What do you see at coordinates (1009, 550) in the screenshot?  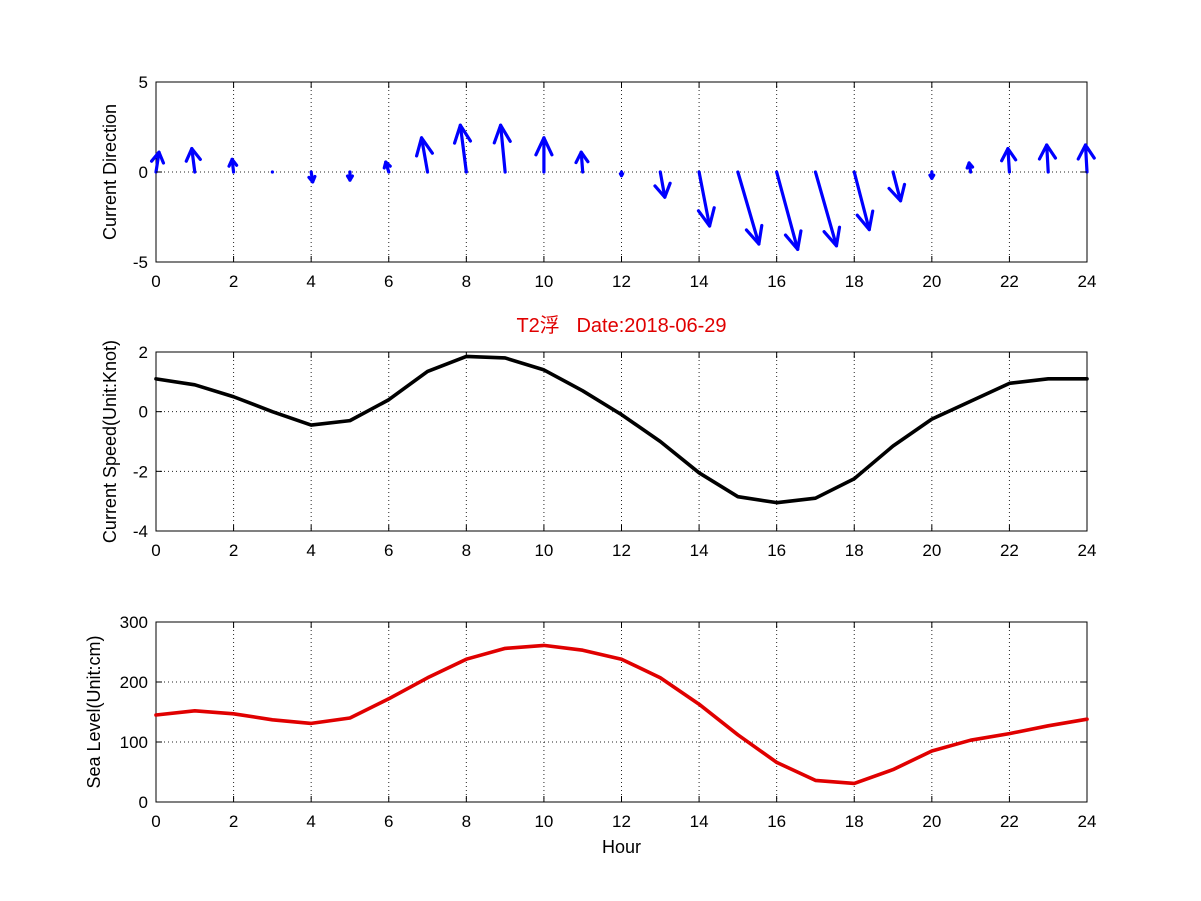 I see `current-speed-xtick-label: 22` at bounding box center [1009, 550].